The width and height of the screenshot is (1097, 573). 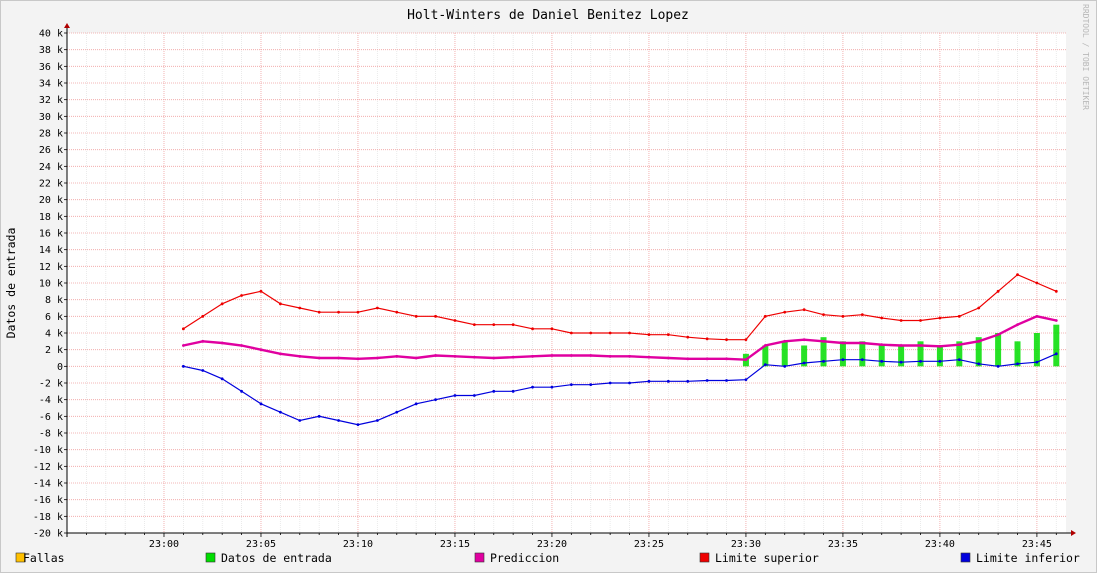 I want to click on x-tick-label: 23:00, so click(x=164, y=544).